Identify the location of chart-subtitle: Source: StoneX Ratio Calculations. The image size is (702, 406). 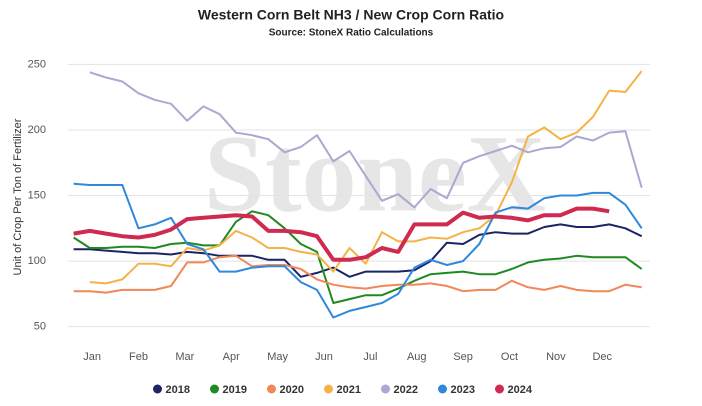
(351, 33).